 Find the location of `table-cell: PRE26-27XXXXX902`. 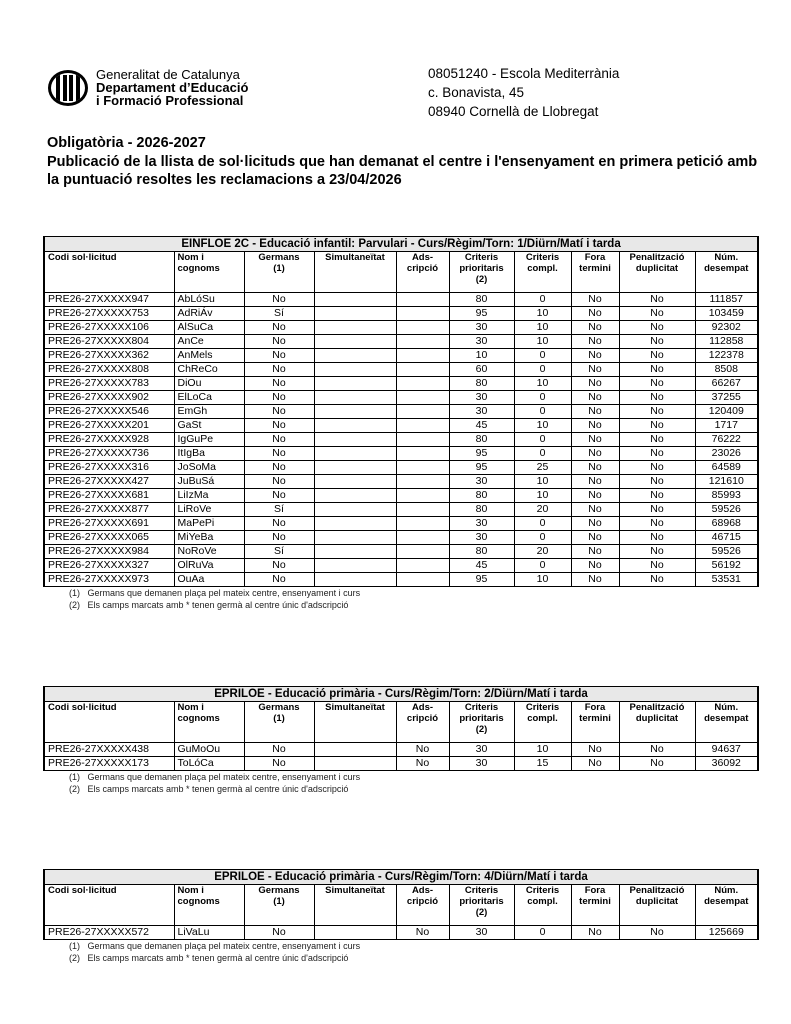

table-cell: PRE26-27XXXXX902 is located at coordinates (109, 397).